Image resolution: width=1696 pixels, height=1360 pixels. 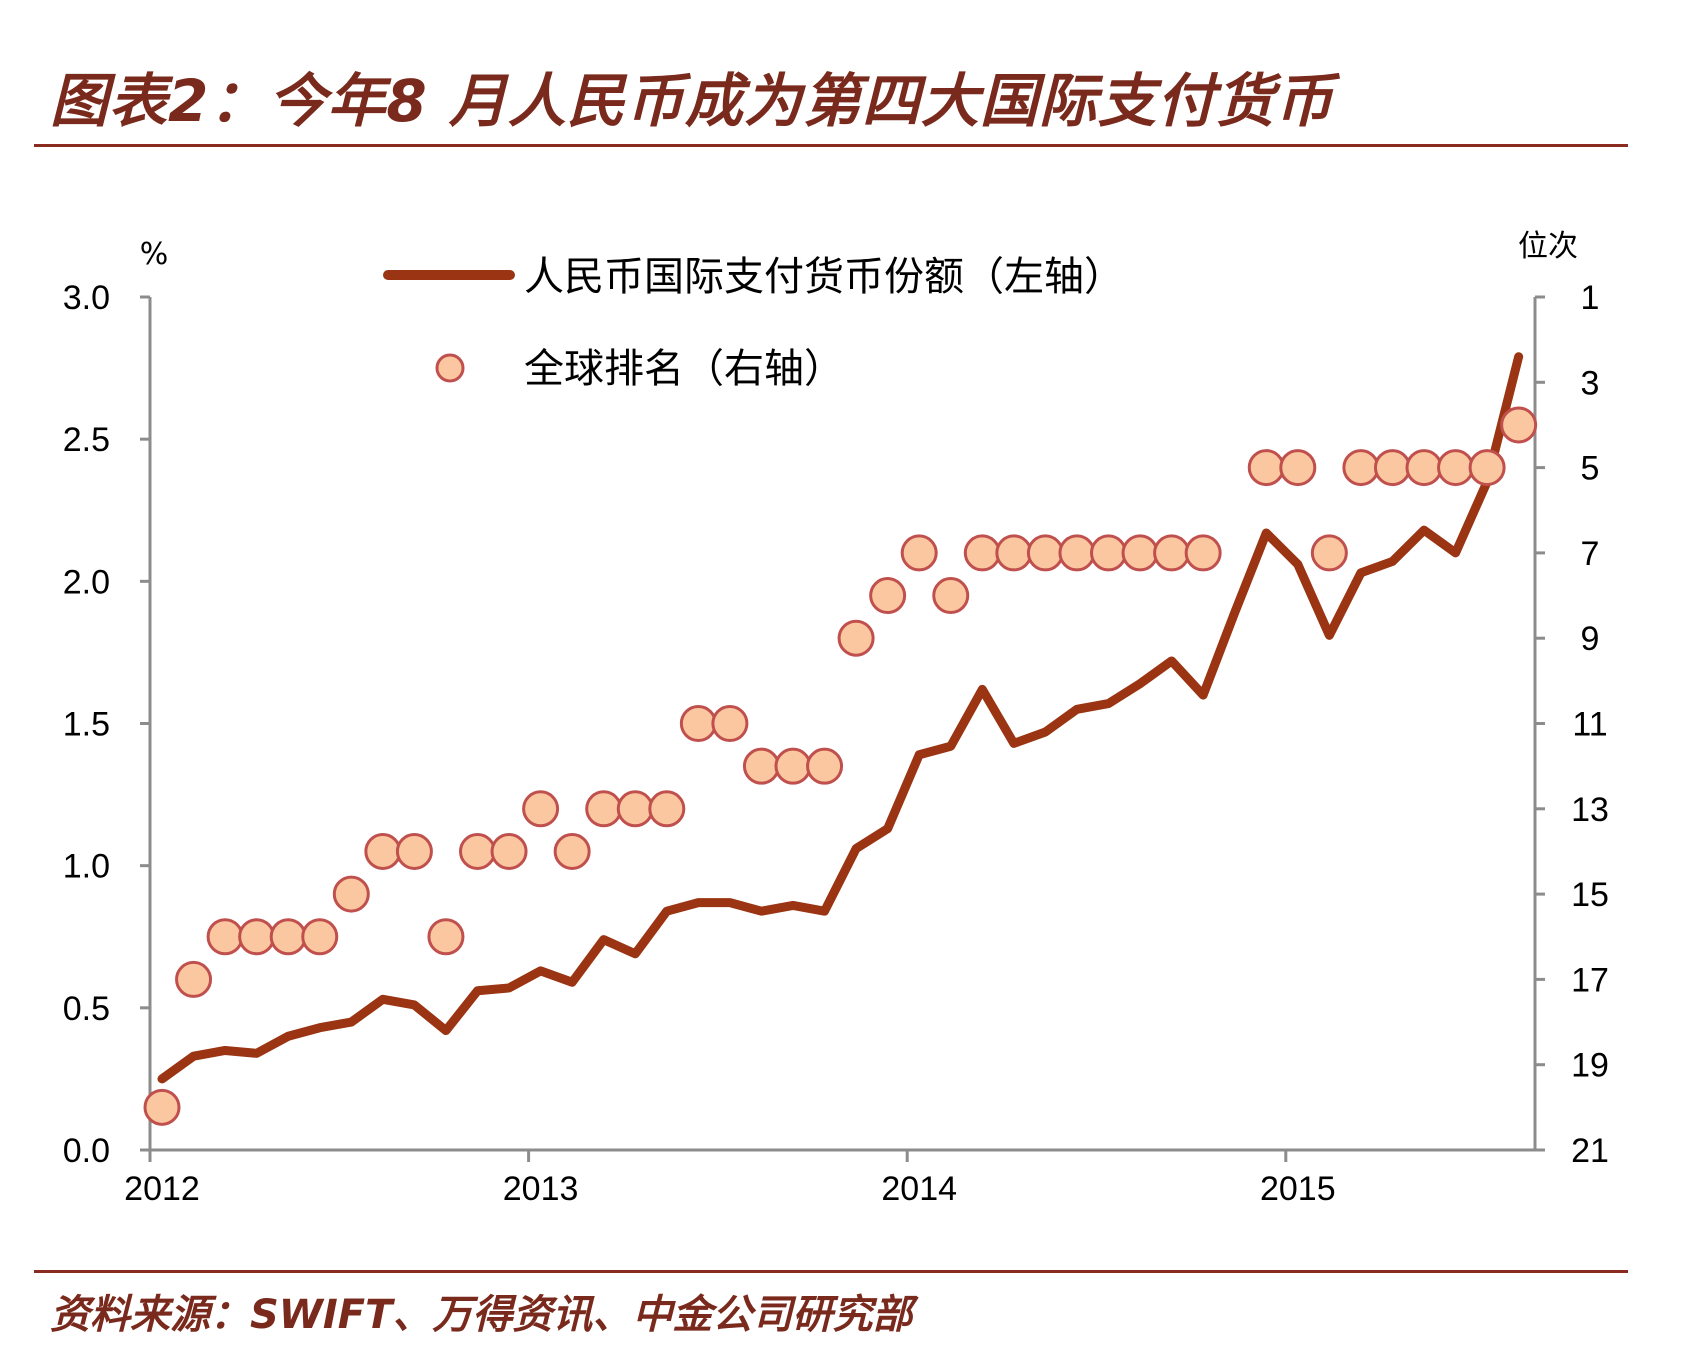 What do you see at coordinates (919, 1189) in the screenshot?
I see `x-tick-label: 2014` at bounding box center [919, 1189].